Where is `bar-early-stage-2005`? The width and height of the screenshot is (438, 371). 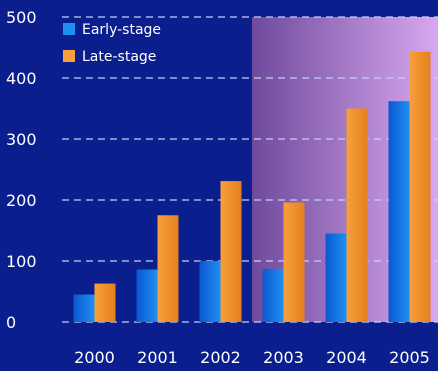 bar-early-stage-2005 is located at coordinates (399, 211).